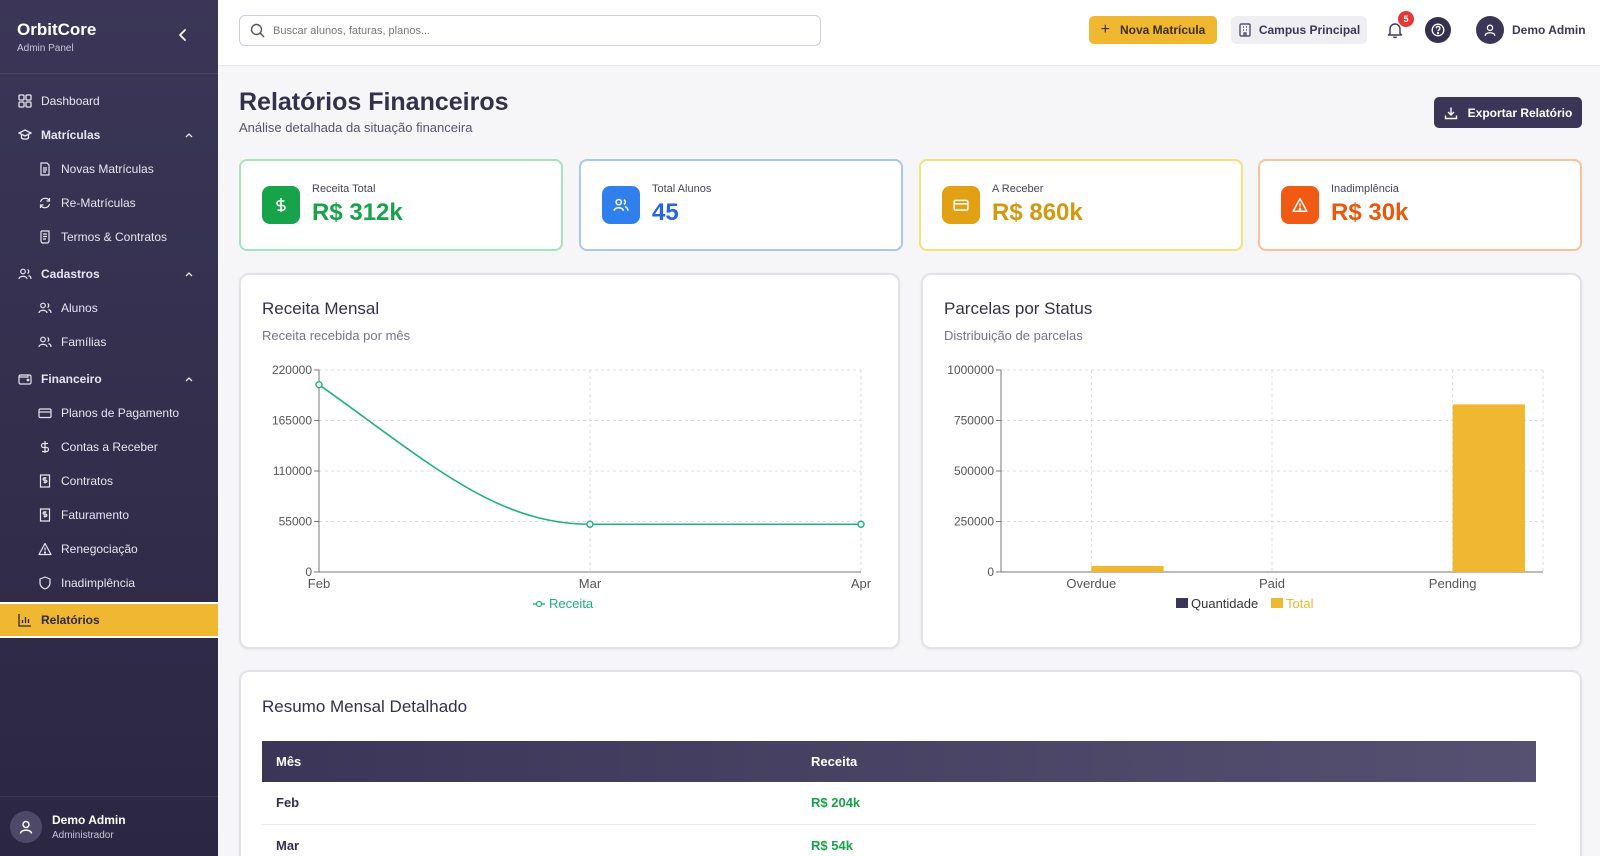 The width and height of the screenshot is (1600, 856). I want to click on campus-selector-button: Campus Principal, so click(1299, 30).